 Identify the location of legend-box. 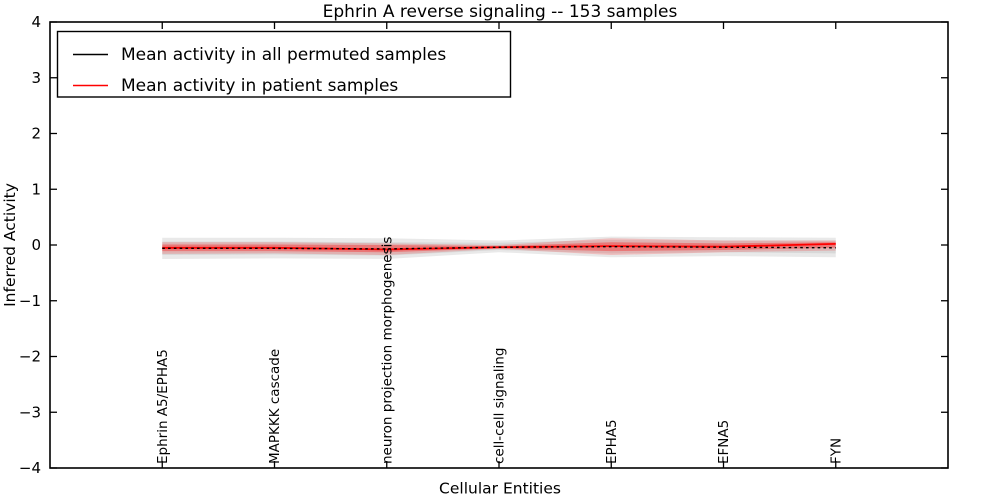
(284, 64).